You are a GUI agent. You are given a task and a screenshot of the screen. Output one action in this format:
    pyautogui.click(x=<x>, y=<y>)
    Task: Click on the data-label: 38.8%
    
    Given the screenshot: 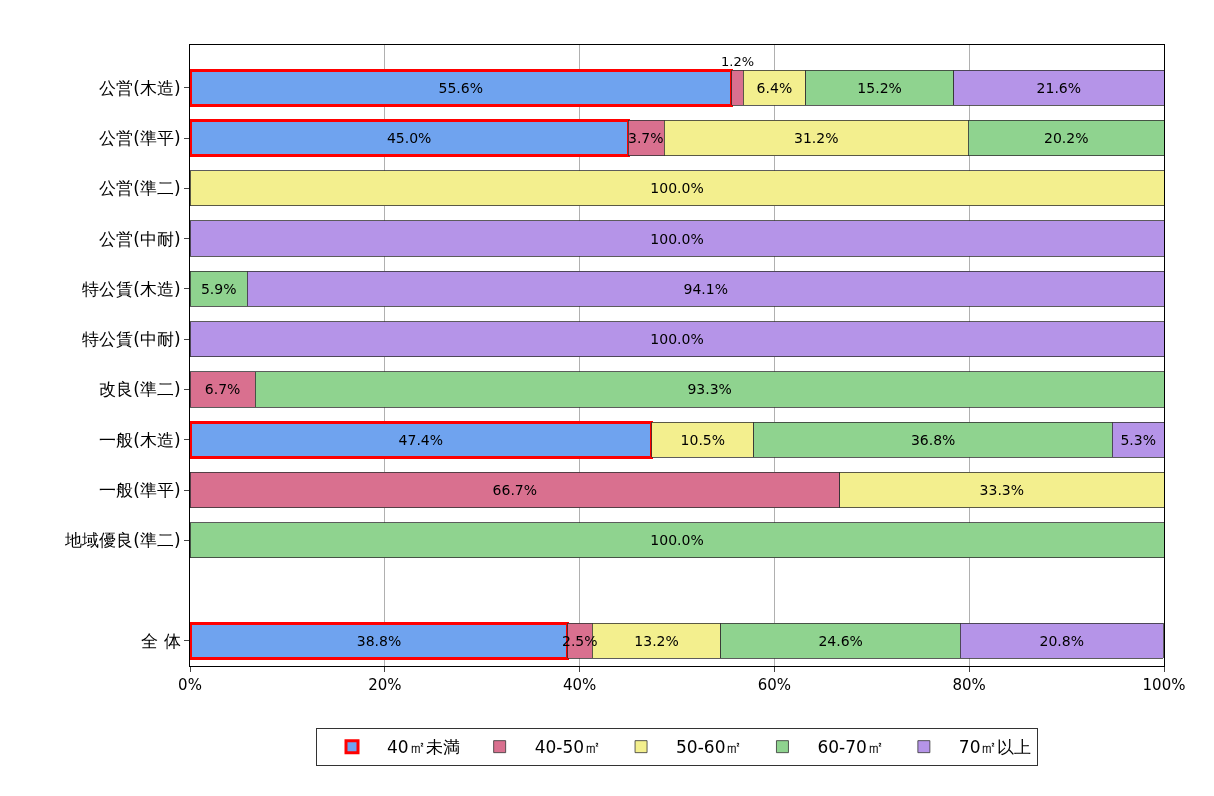 What is the action you would take?
    pyautogui.click(x=379, y=640)
    